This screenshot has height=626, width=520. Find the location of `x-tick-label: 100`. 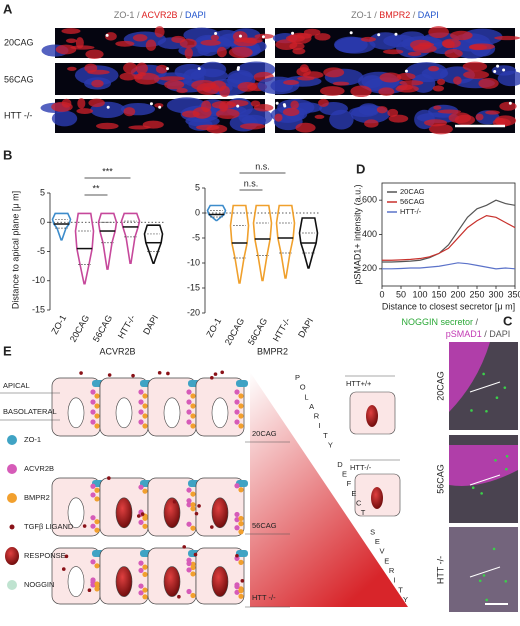

x-tick-label: 100 is located at coordinates (419, 294).